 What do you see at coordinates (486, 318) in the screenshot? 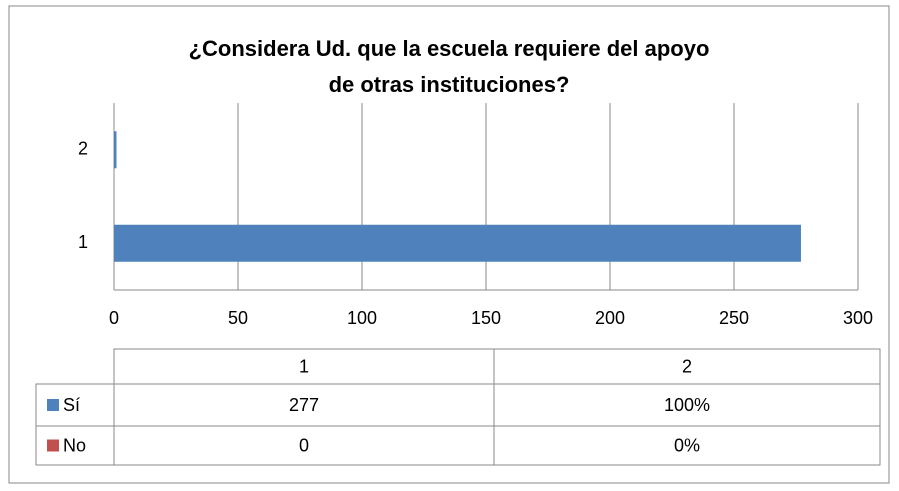
I see `x-tick-label: 150` at bounding box center [486, 318].